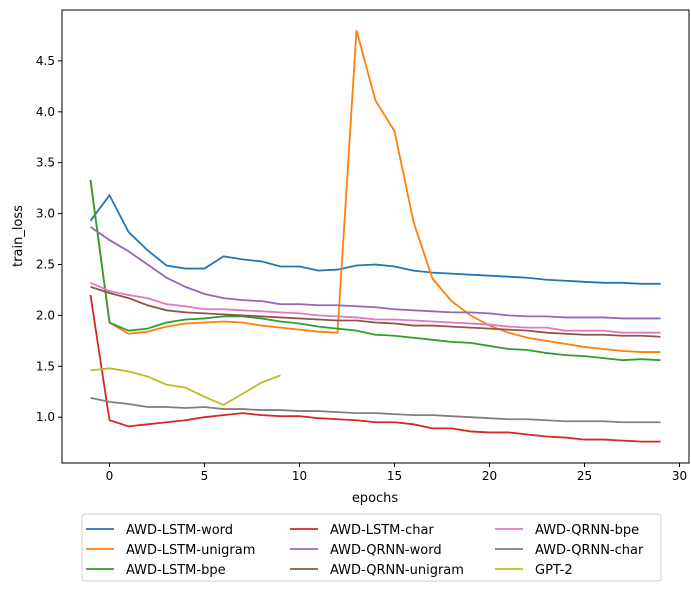 This screenshot has height=596, width=691. What do you see at coordinates (299, 476) in the screenshot?
I see `x-tick-label: 10` at bounding box center [299, 476].